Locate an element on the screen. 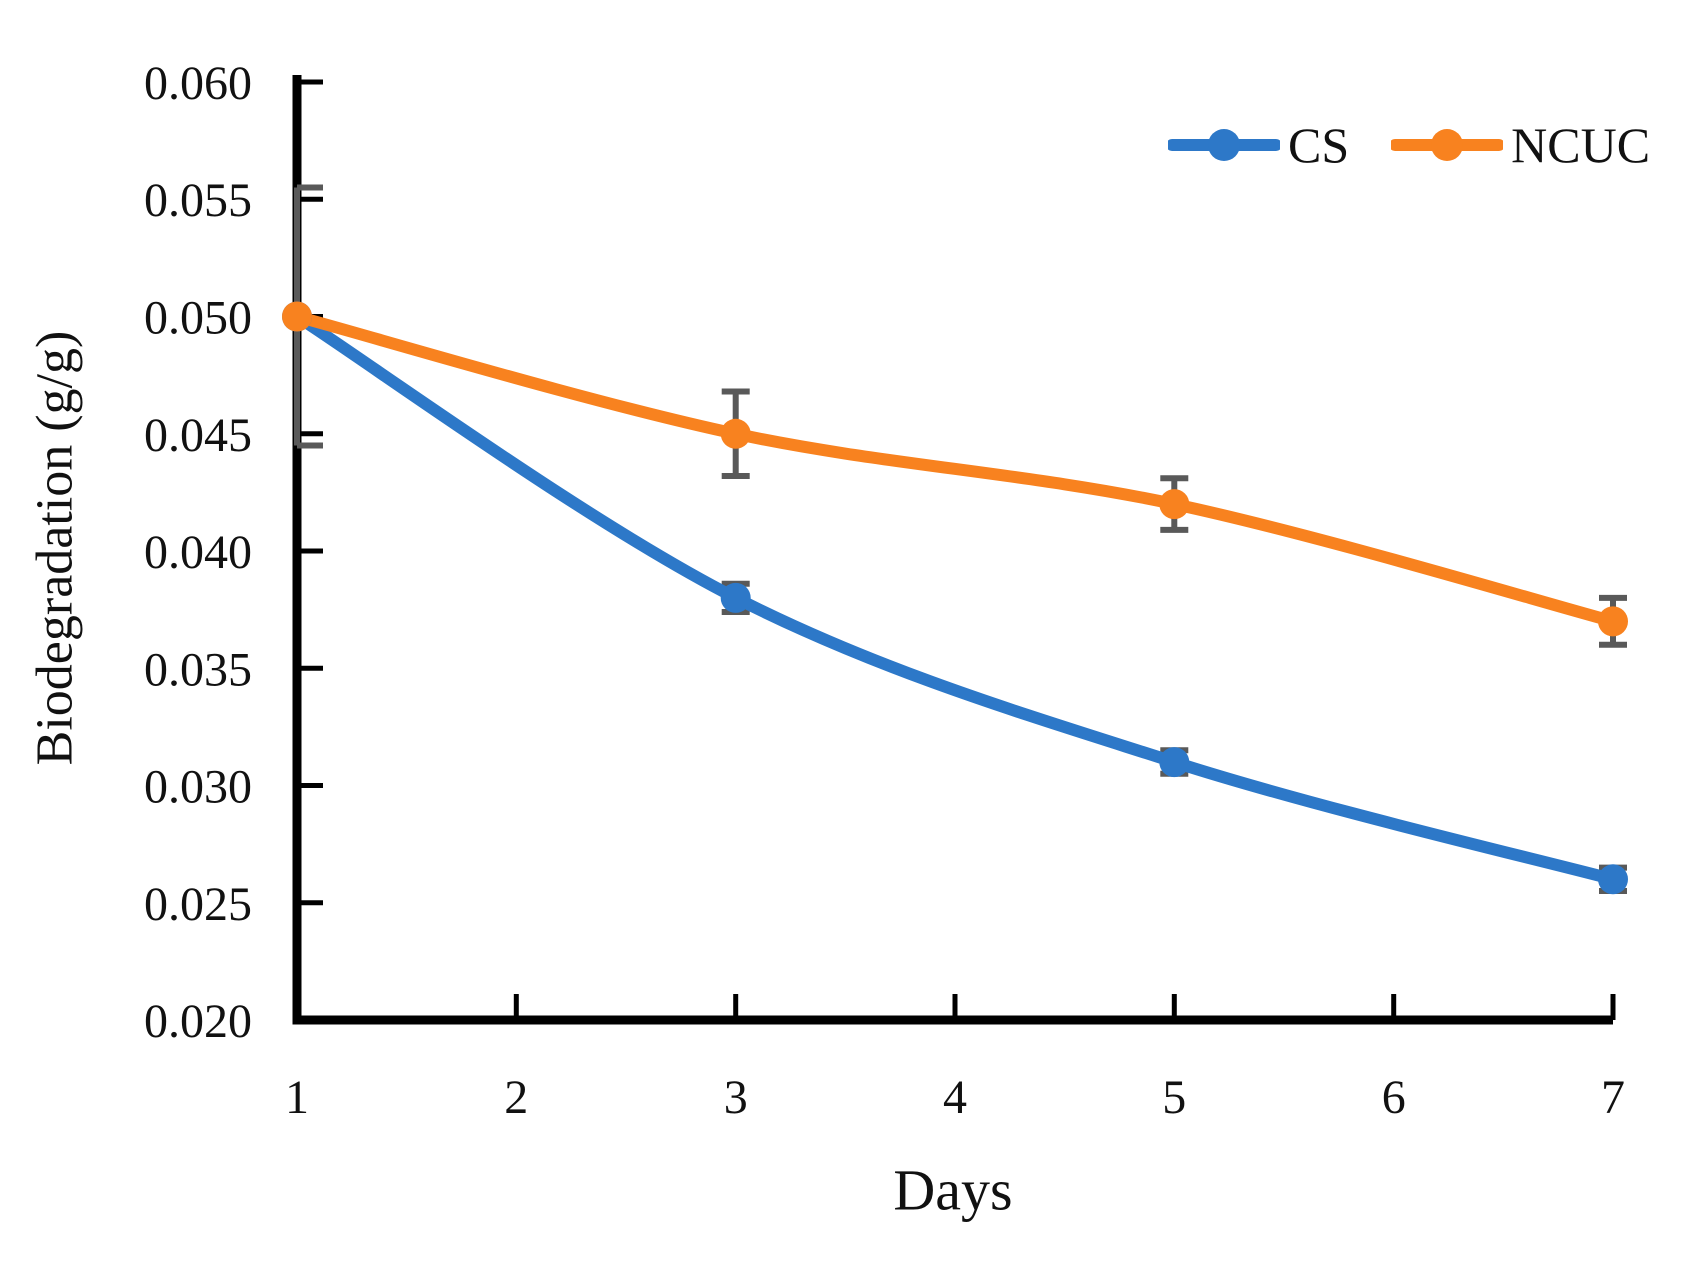 This screenshot has height=1263, width=1682. x-tick-label: 2 is located at coordinates (516, 1097).